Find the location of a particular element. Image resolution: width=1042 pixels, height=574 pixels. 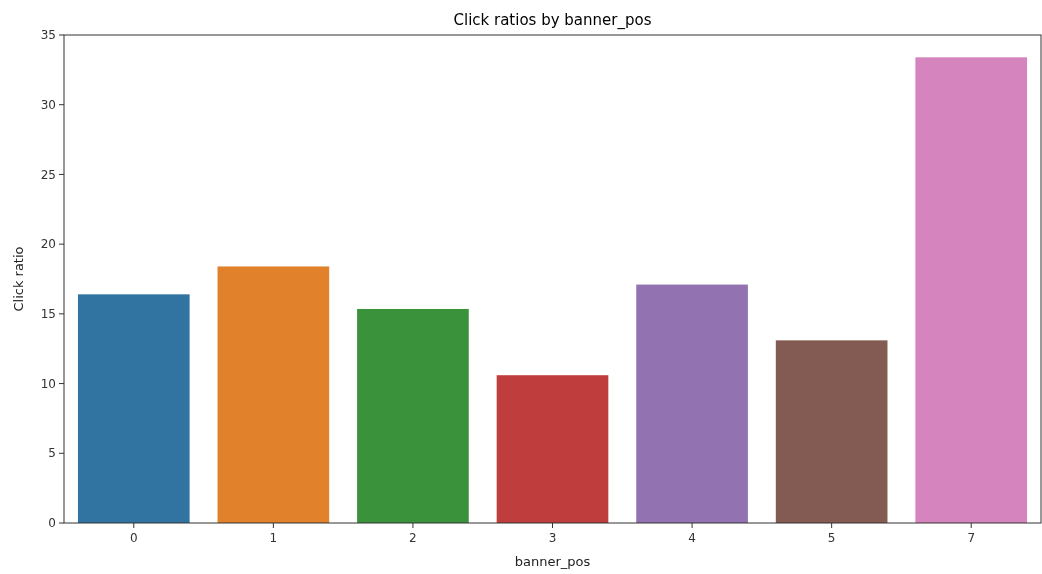

x-tick-label: 7 is located at coordinates (971, 538).